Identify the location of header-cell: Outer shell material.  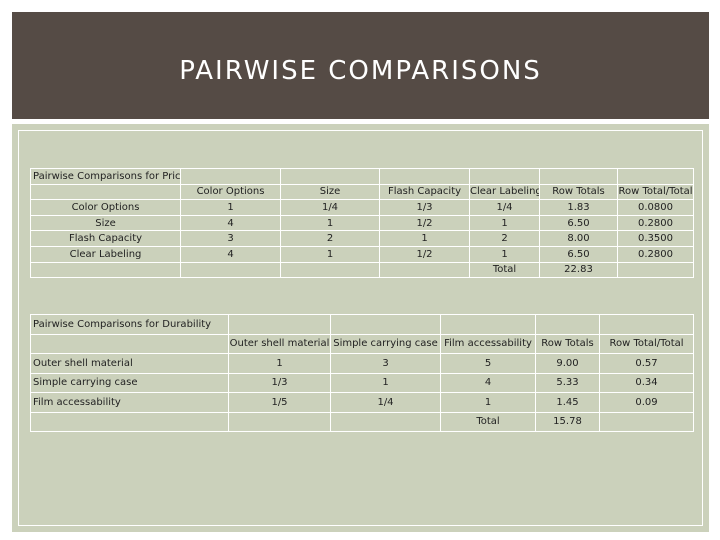
(279, 343).